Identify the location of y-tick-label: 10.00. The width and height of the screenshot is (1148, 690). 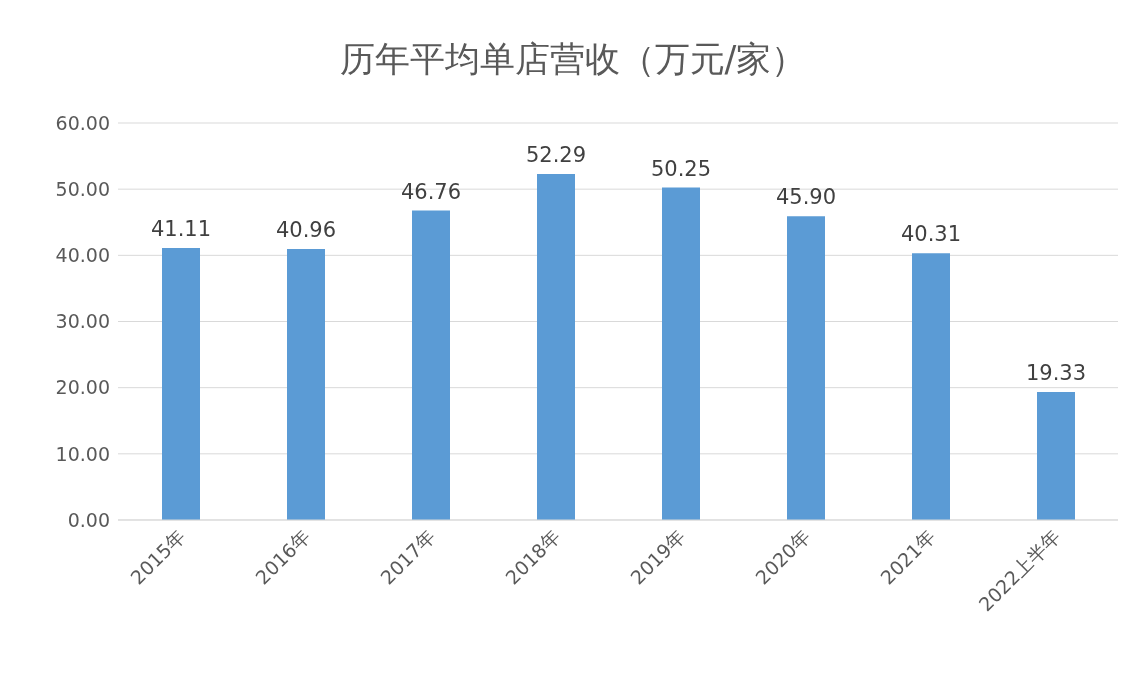
(82, 453).